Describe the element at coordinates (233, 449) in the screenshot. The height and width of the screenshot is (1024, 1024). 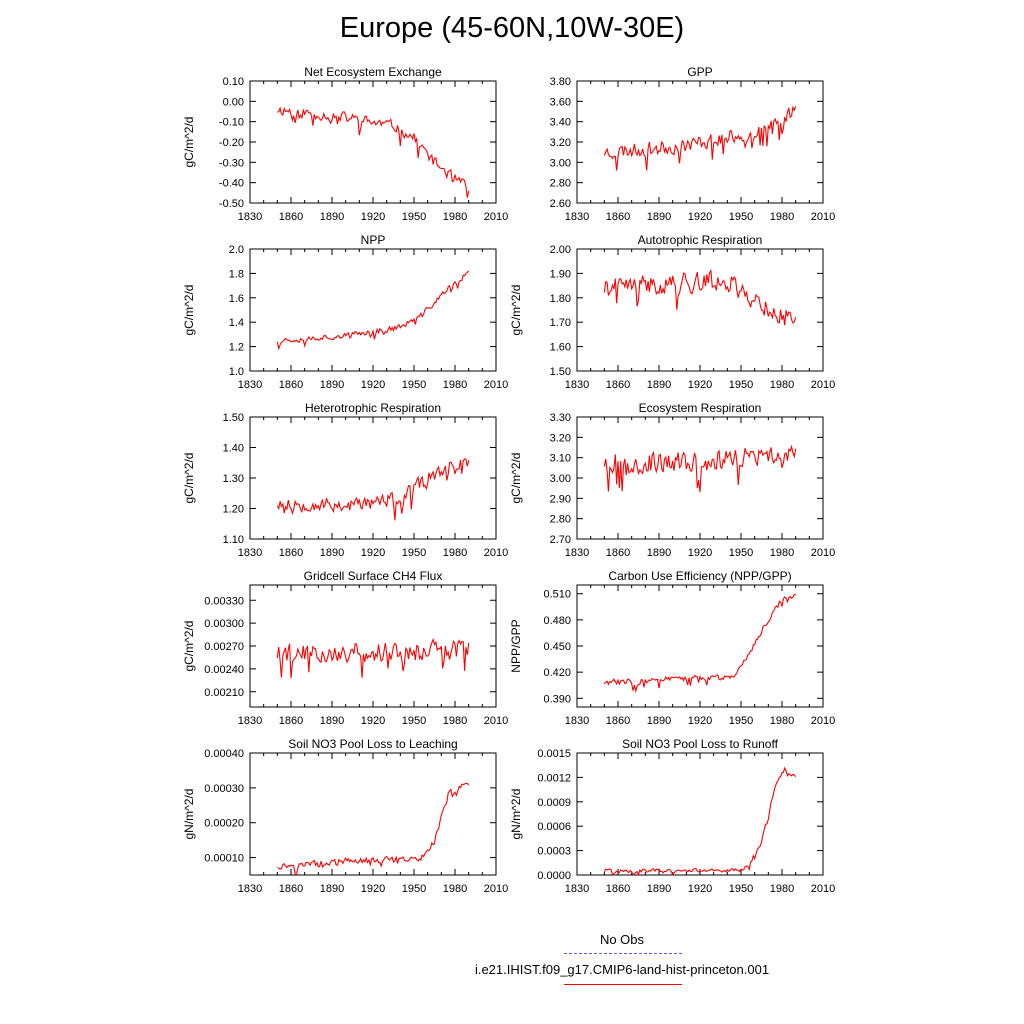
I see `y-tick-label: 1.40` at that location.